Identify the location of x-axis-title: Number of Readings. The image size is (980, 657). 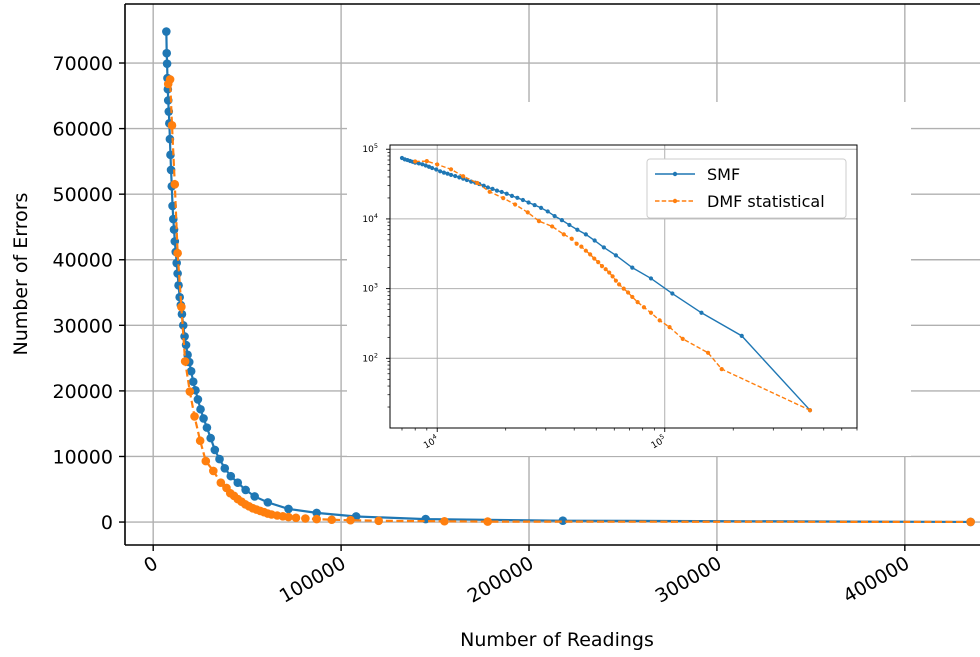
(557, 640).